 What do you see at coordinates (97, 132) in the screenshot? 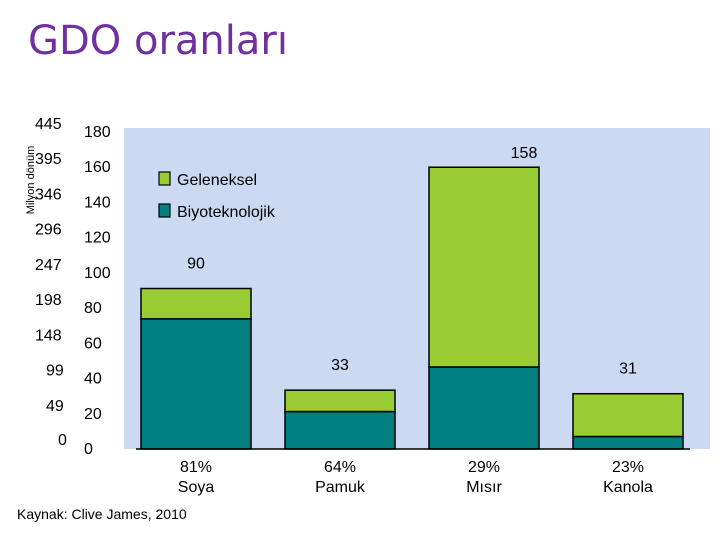
I see `y-tick-label: 180` at bounding box center [97, 132].